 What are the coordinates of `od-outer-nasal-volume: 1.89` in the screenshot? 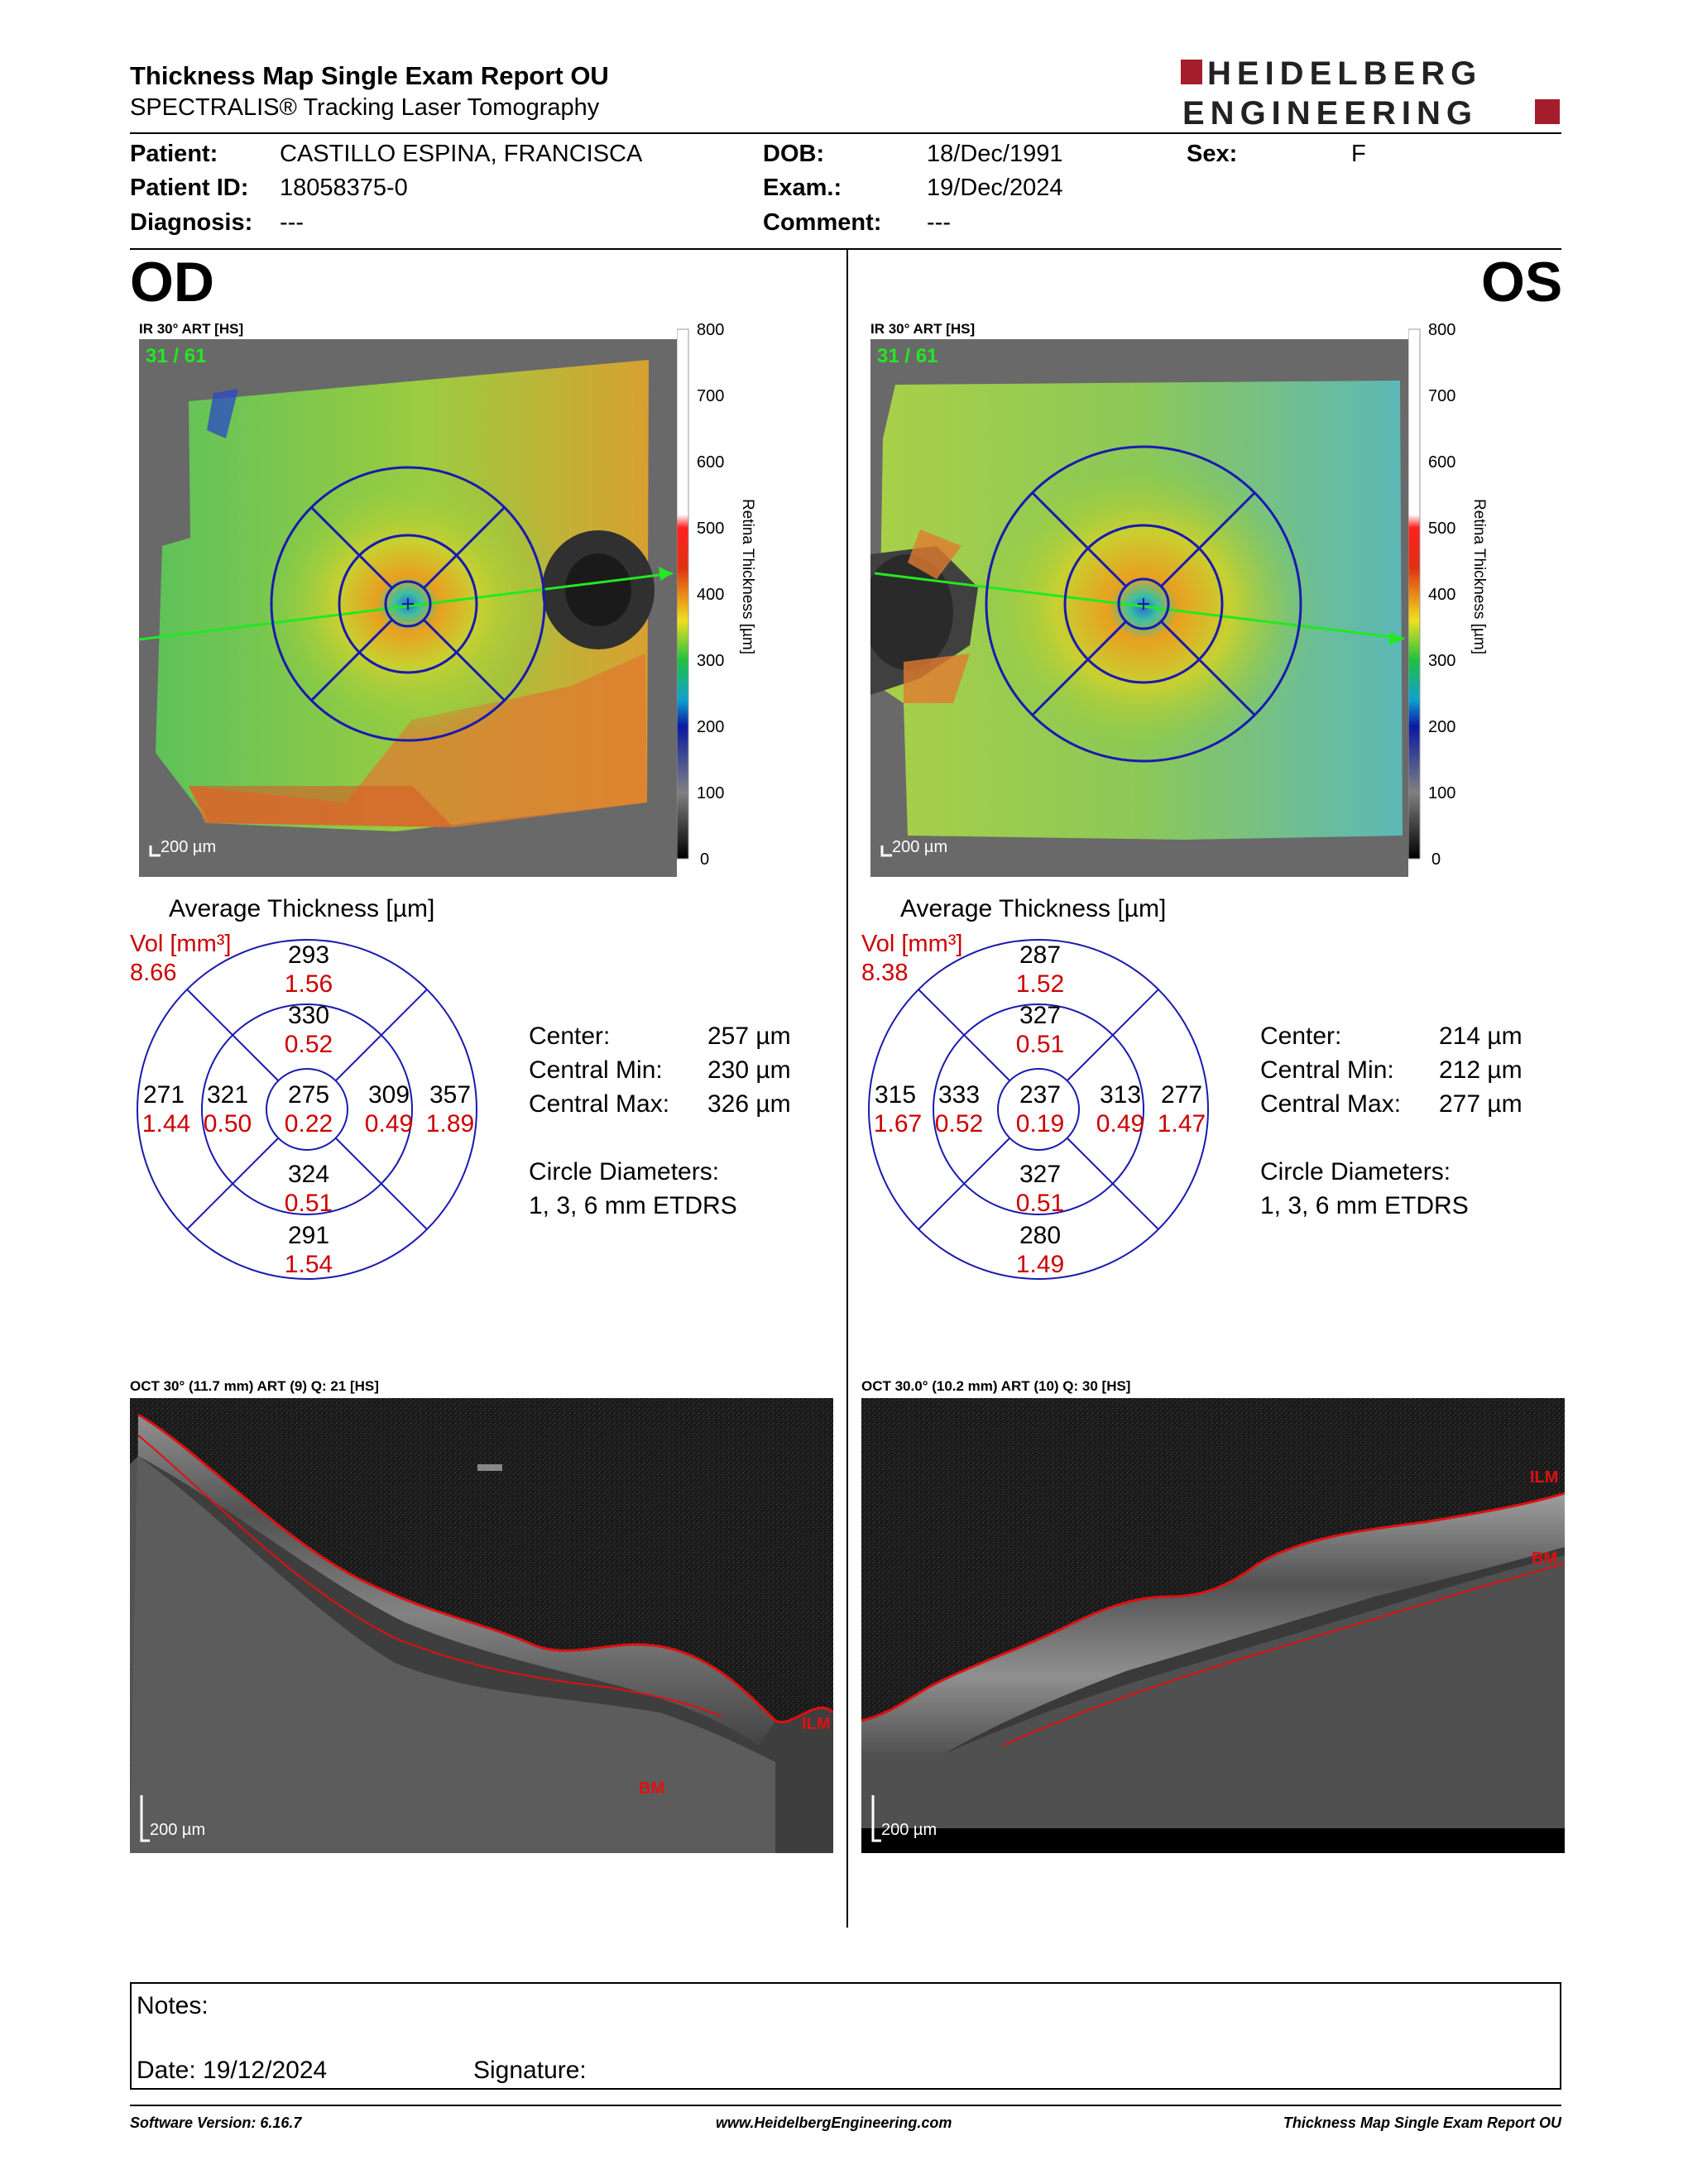 It's located at (450, 1124).